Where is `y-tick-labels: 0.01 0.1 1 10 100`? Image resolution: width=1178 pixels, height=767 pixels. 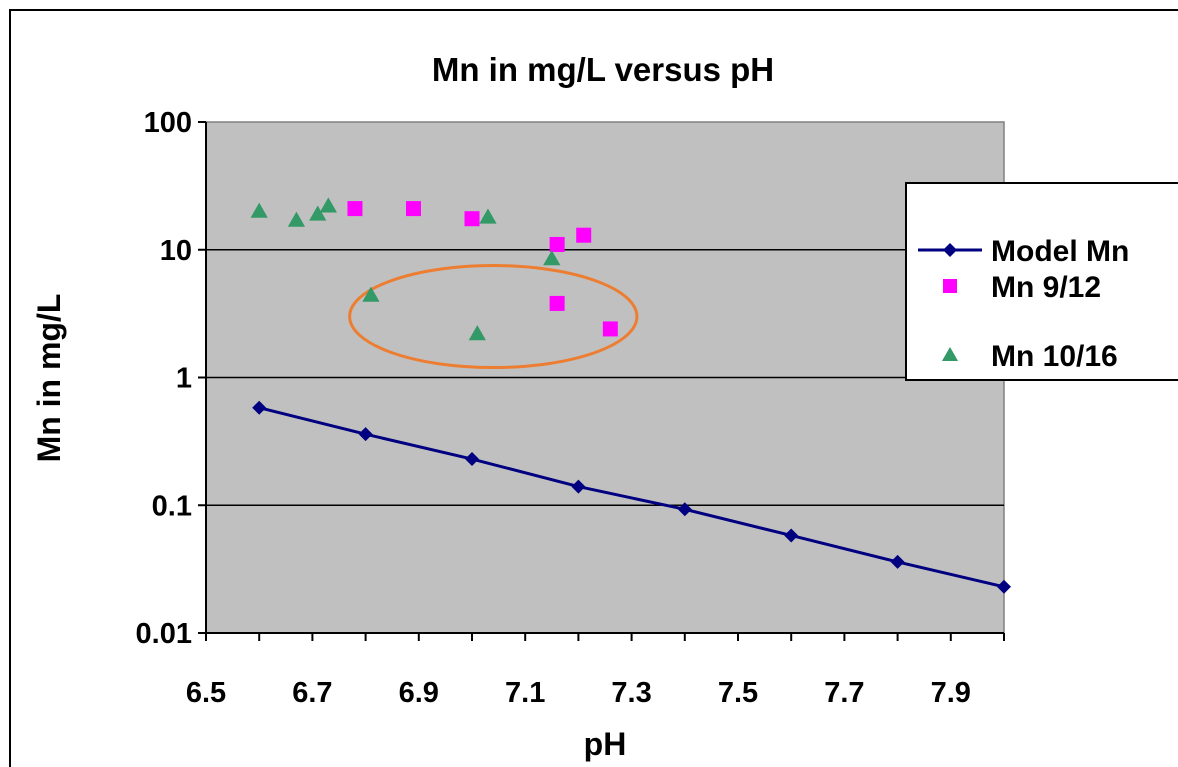
y-tick-labels: 0.01 0.1 1 10 100 is located at coordinates (164, 378).